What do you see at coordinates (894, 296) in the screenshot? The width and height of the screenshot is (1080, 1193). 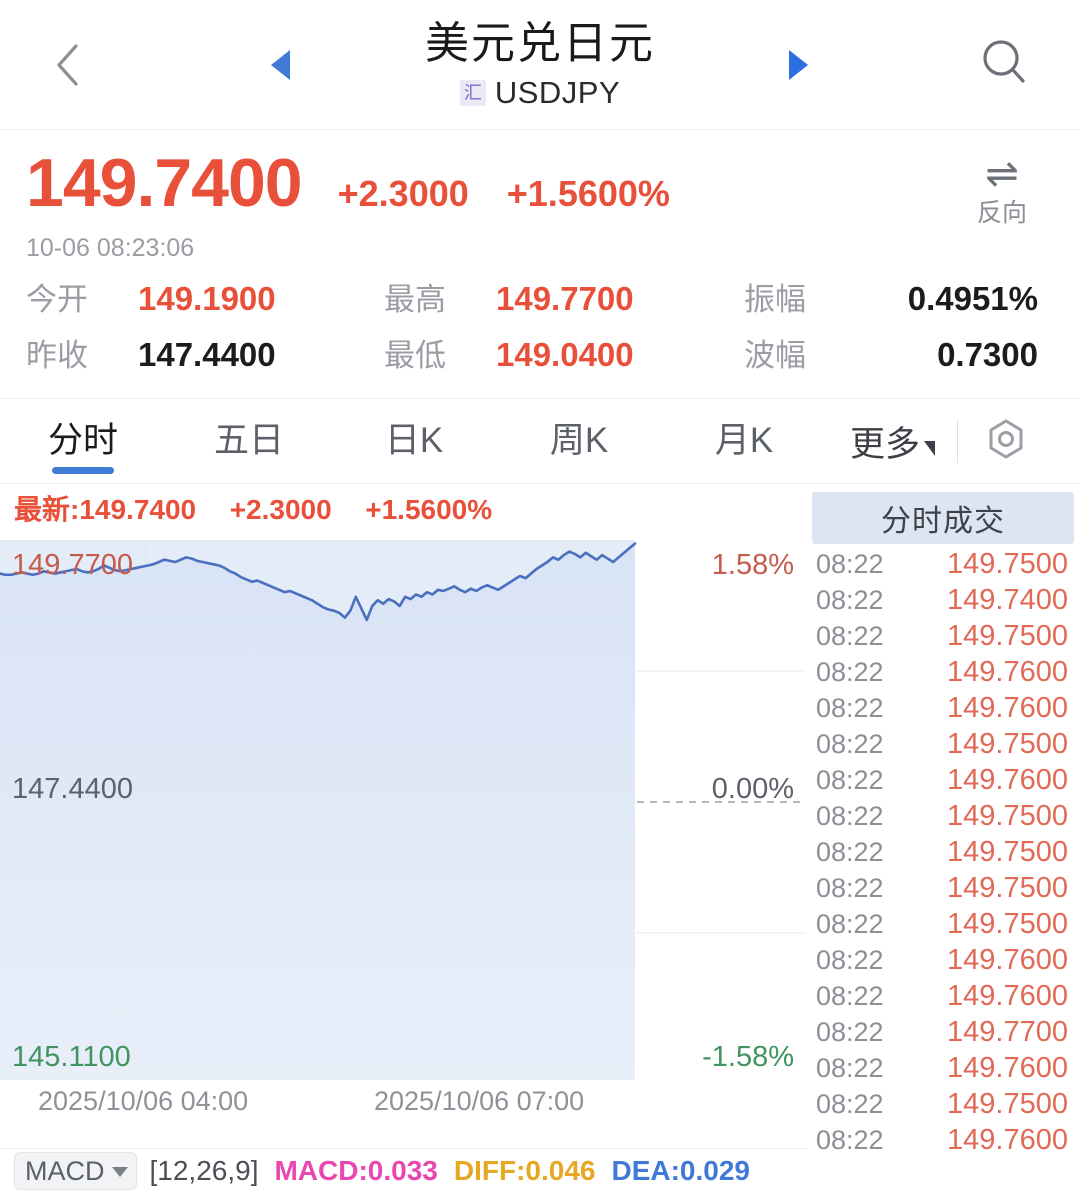 I see `stat-amplitude: 振幅 0.4951%` at bounding box center [894, 296].